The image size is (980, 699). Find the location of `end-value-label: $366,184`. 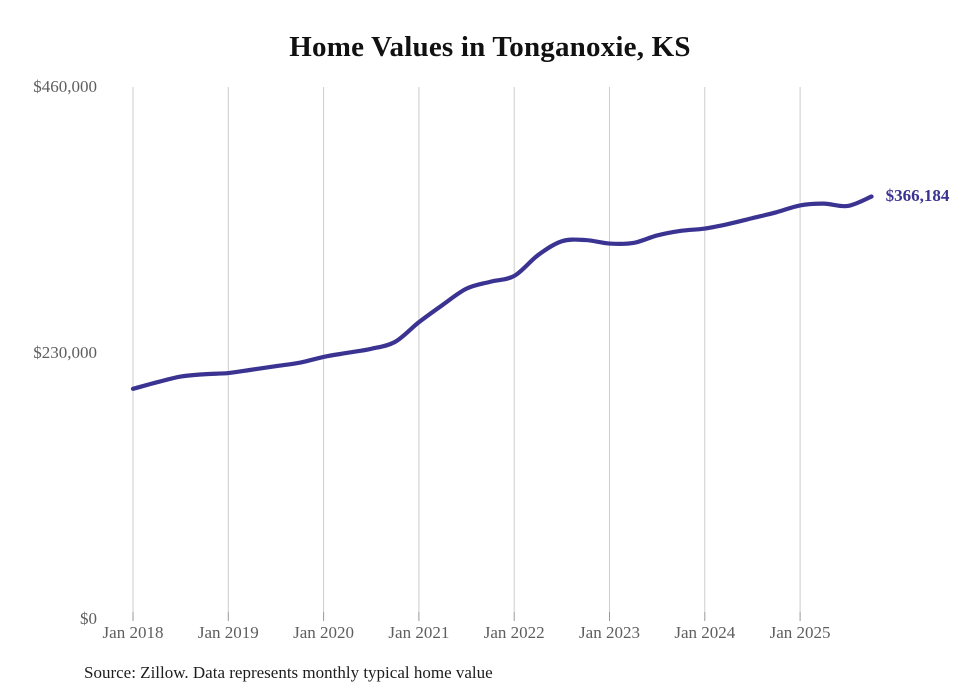

end-value-label: $366,184 is located at coordinates (917, 195).